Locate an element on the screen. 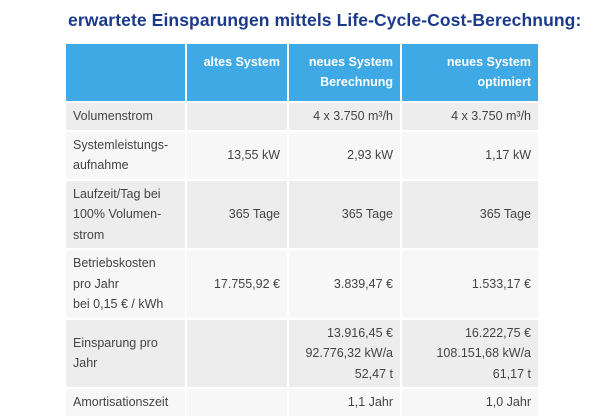  cell-alt: 17.755,92 € is located at coordinates (237, 283).